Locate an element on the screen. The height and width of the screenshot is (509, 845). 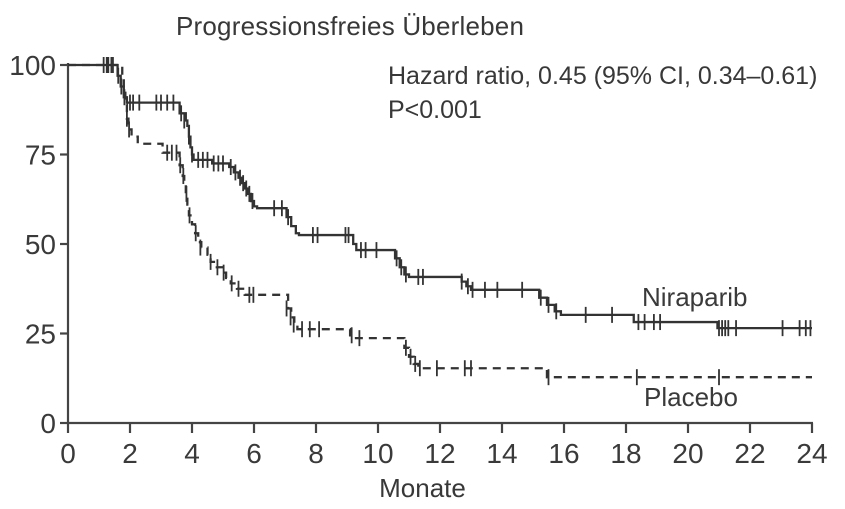
x-tick-label: 20 is located at coordinates (687, 453).